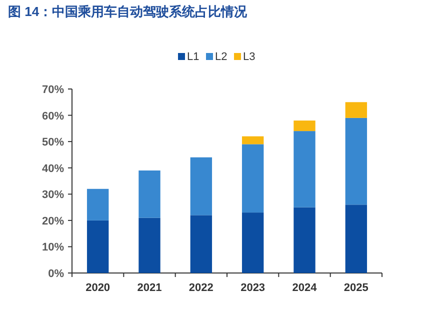 The image size is (445, 335). What do you see at coordinates (53, 142) in the screenshot?
I see `y-tick-label: 50%` at bounding box center [53, 142].